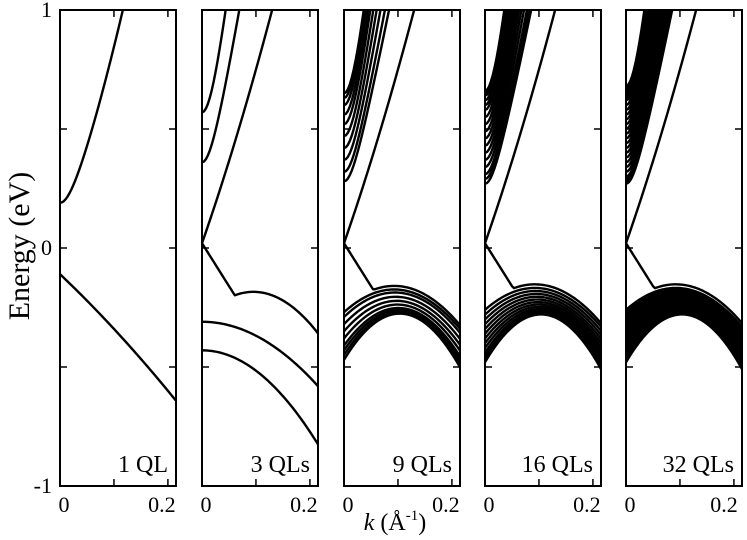  Describe the element at coordinates (390, 523) in the screenshot. I see `x-axis-unit-open: (Å` at that location.